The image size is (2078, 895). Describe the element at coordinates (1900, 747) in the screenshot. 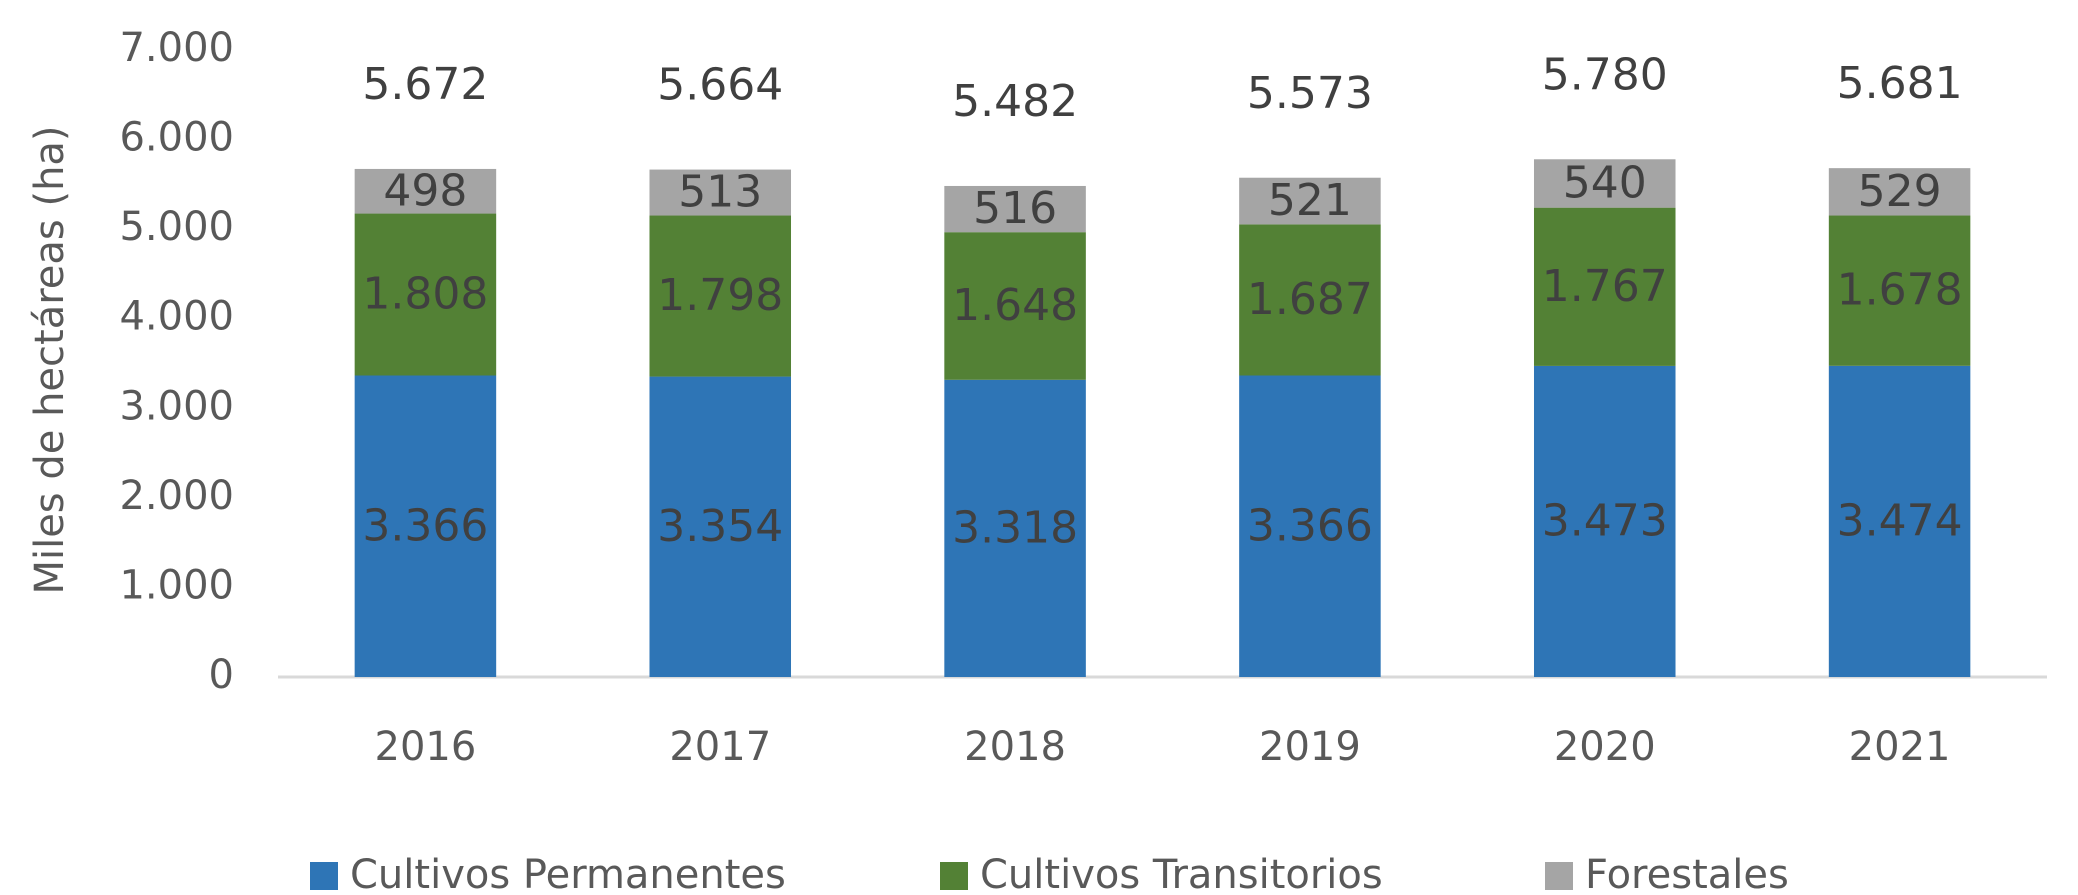

I see `x-tick-label: 2021` at that location.